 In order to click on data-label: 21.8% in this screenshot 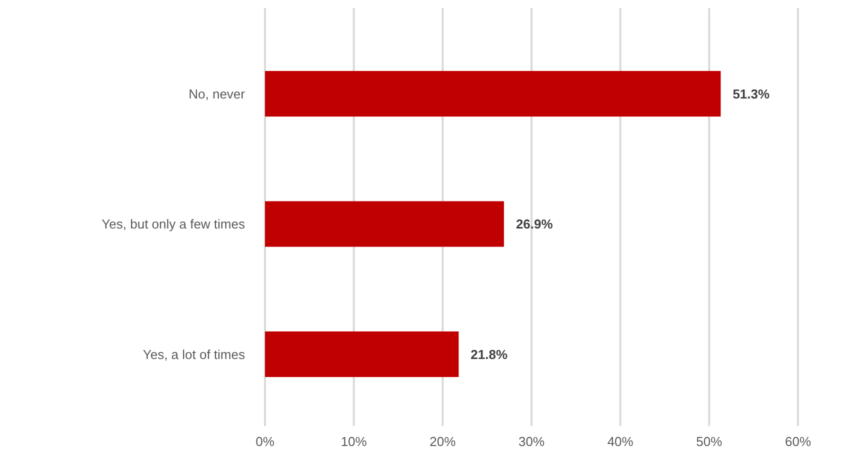, I will do `click(489, 354)`.